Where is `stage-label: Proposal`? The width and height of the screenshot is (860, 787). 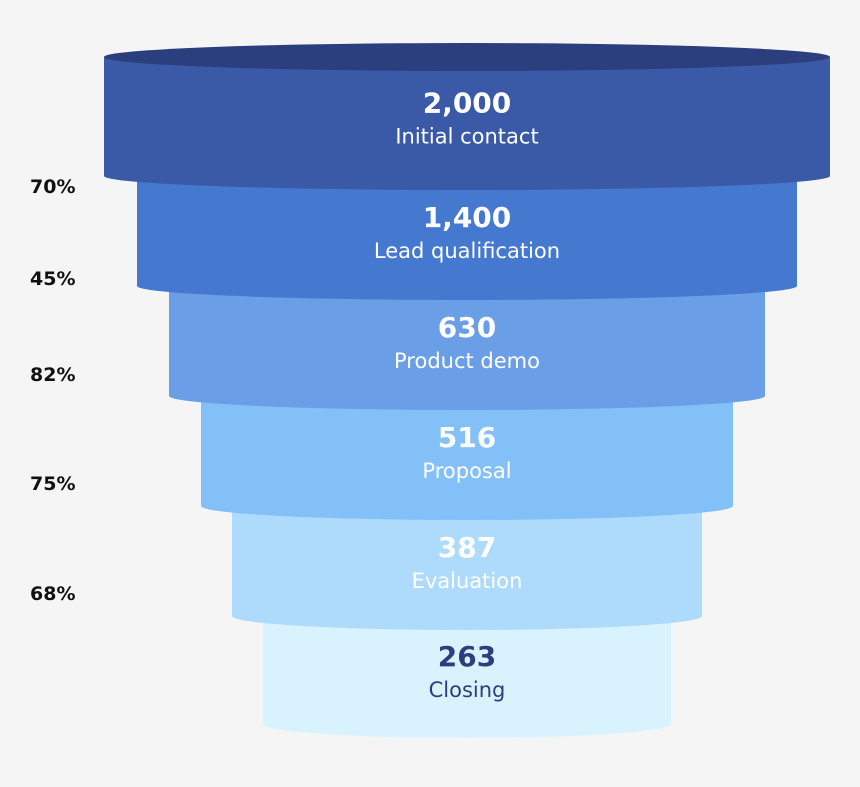 stage-label: Proposal is located at coordinates (466, 471).